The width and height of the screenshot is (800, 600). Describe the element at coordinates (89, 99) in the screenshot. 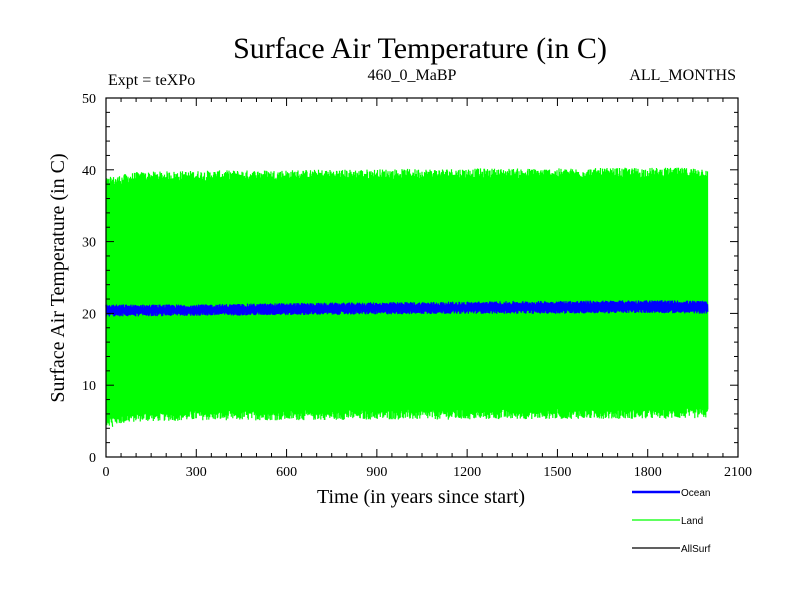

I see `y-tick-label: 50` at that location.